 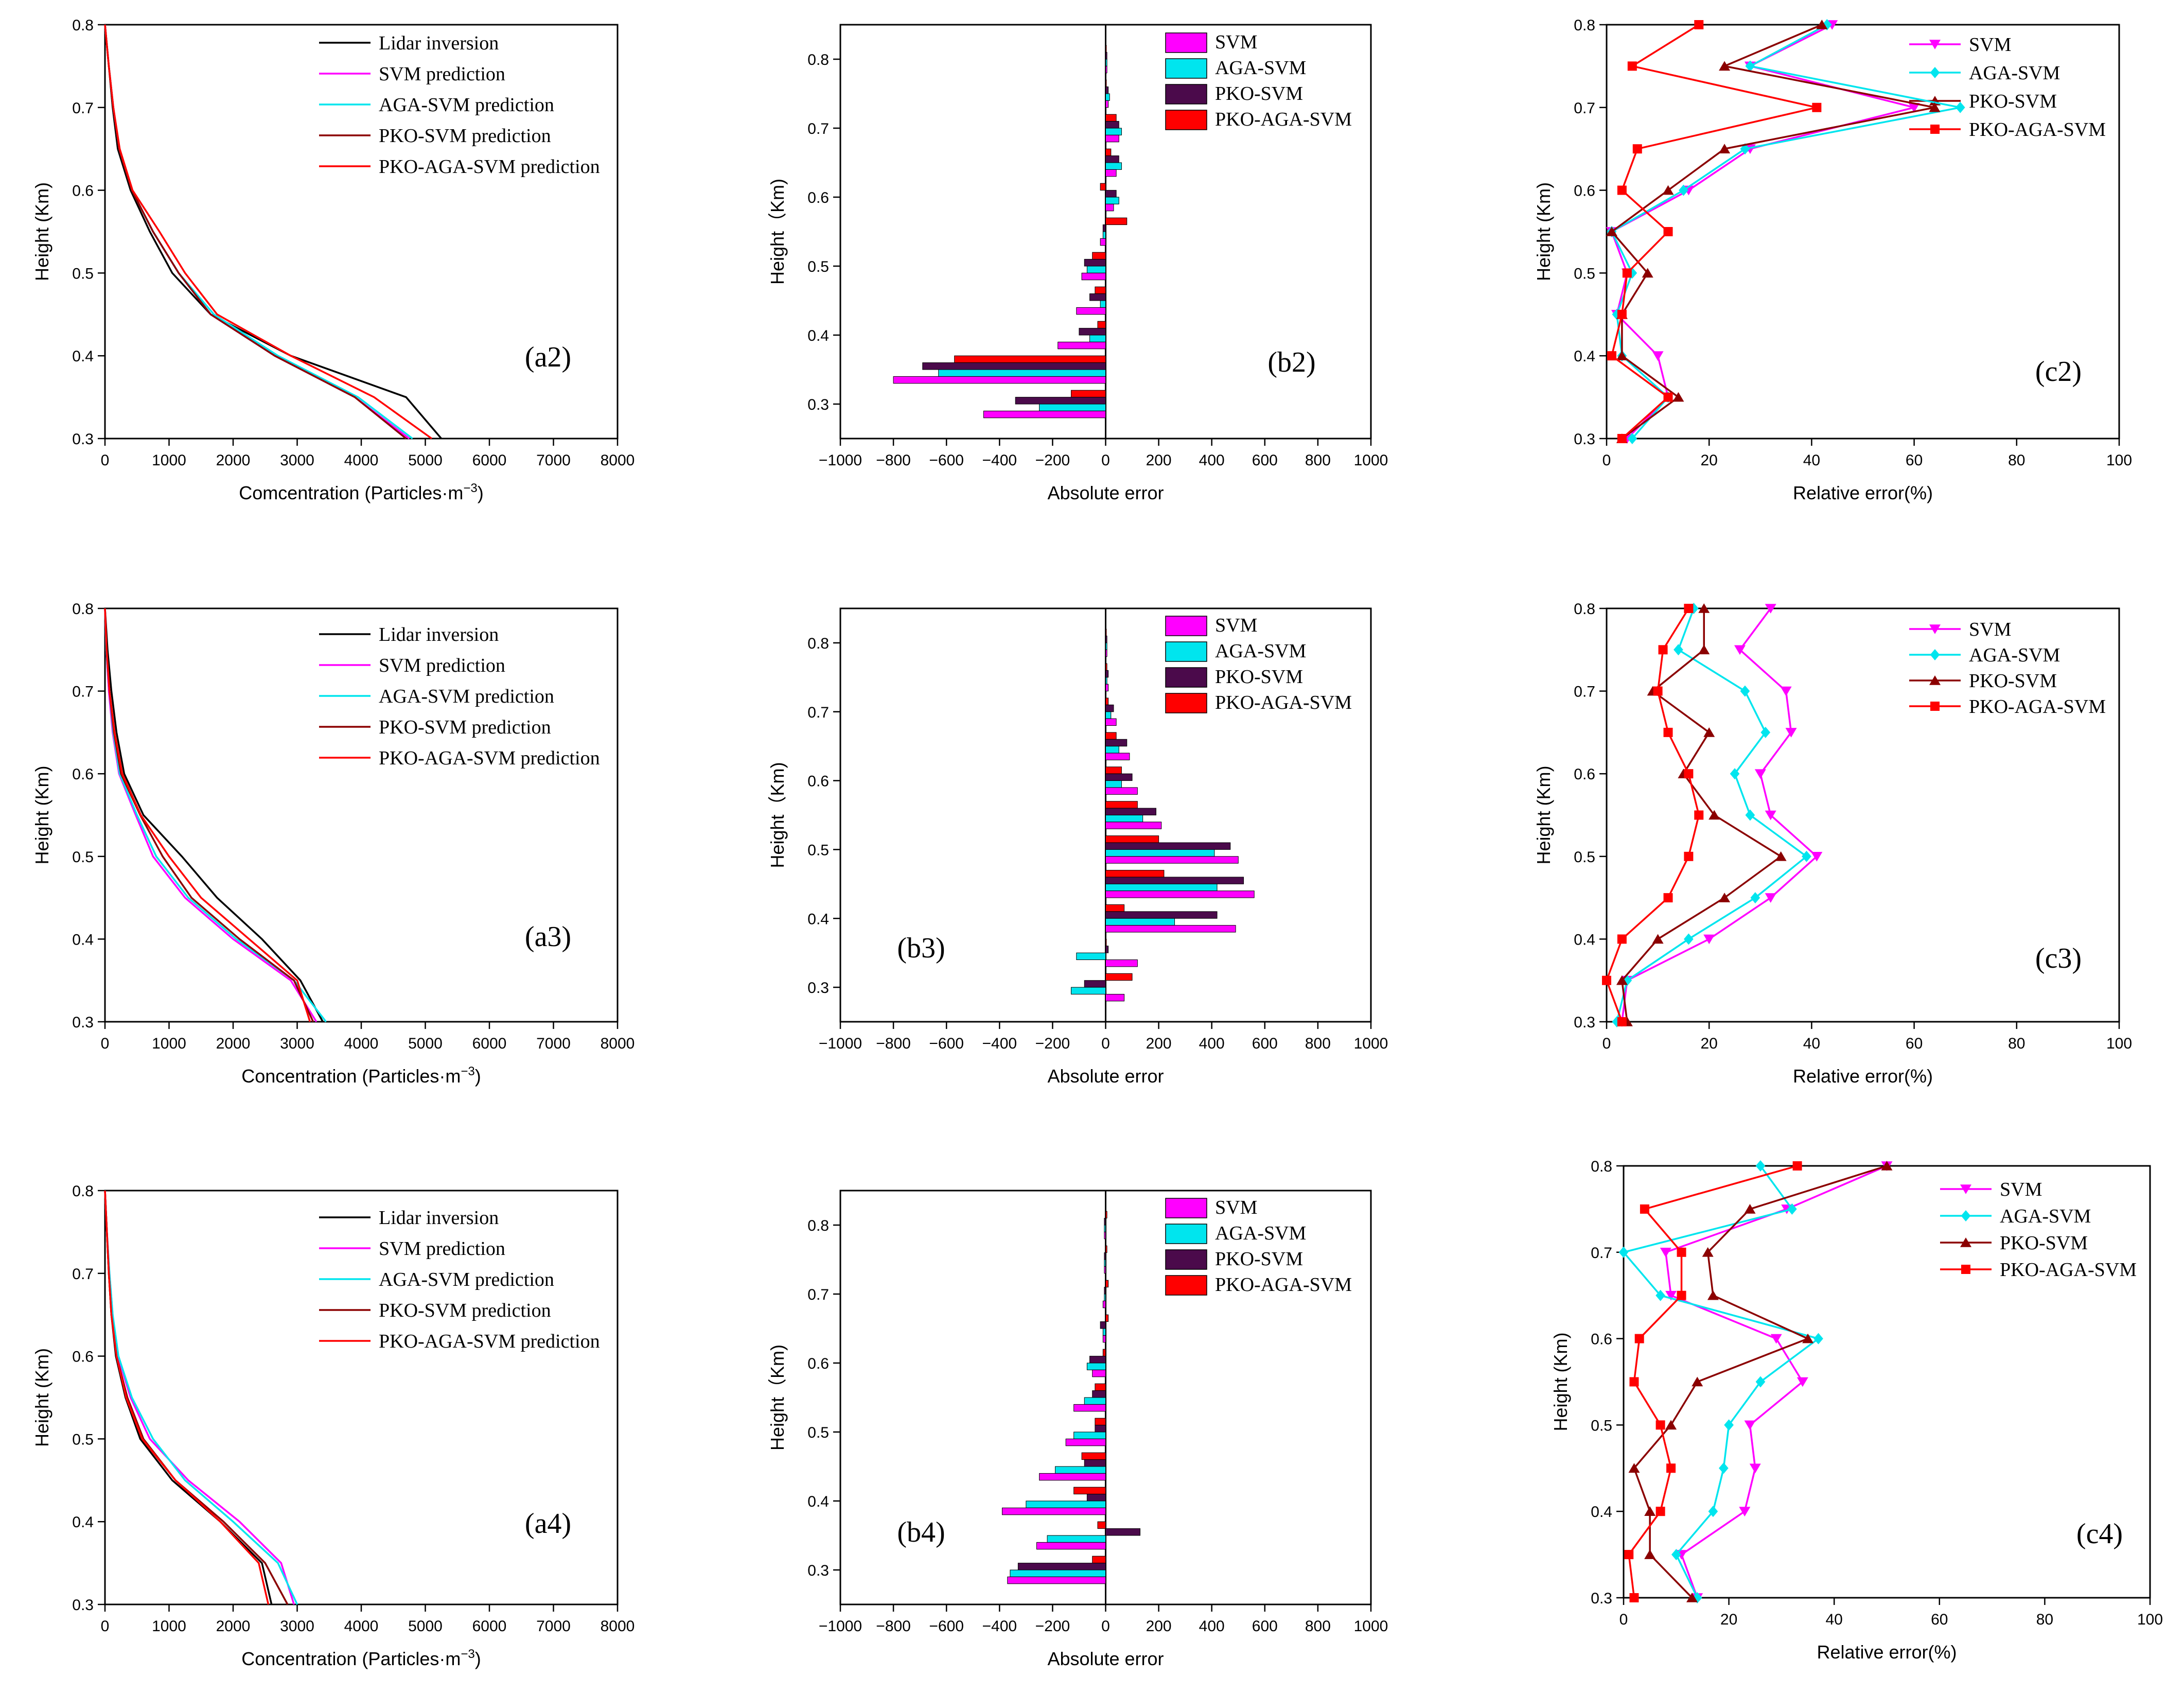 What do you see at coordinates (548, 357) in the screenshot?
I see `panel-label: (a2)` at bounding box center [548, 357].